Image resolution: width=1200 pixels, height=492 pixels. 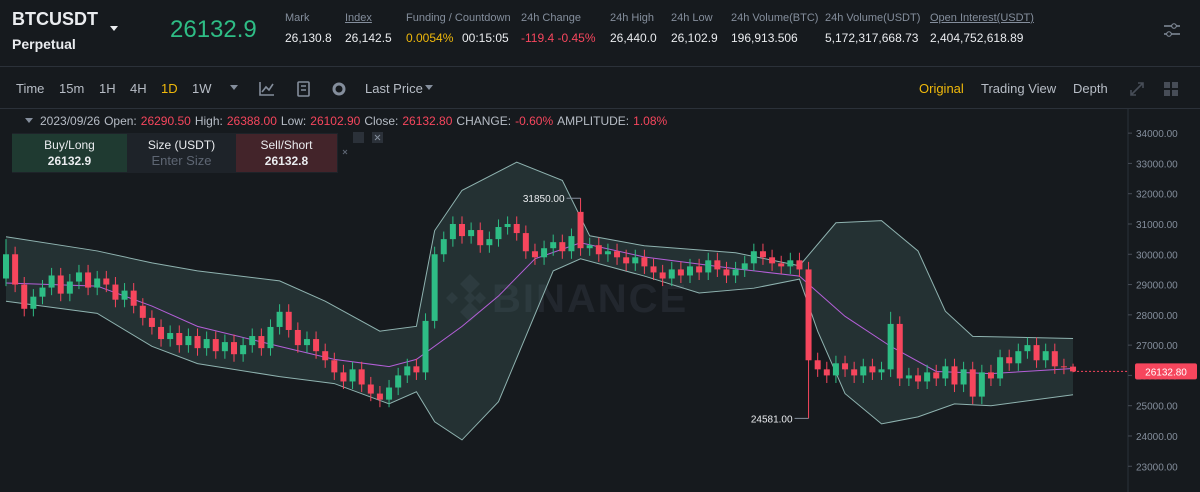 What do you see at coordinates (394, 88) in the screenshot?
I see `price-type: Last Price` at bounding box center [394, 88].